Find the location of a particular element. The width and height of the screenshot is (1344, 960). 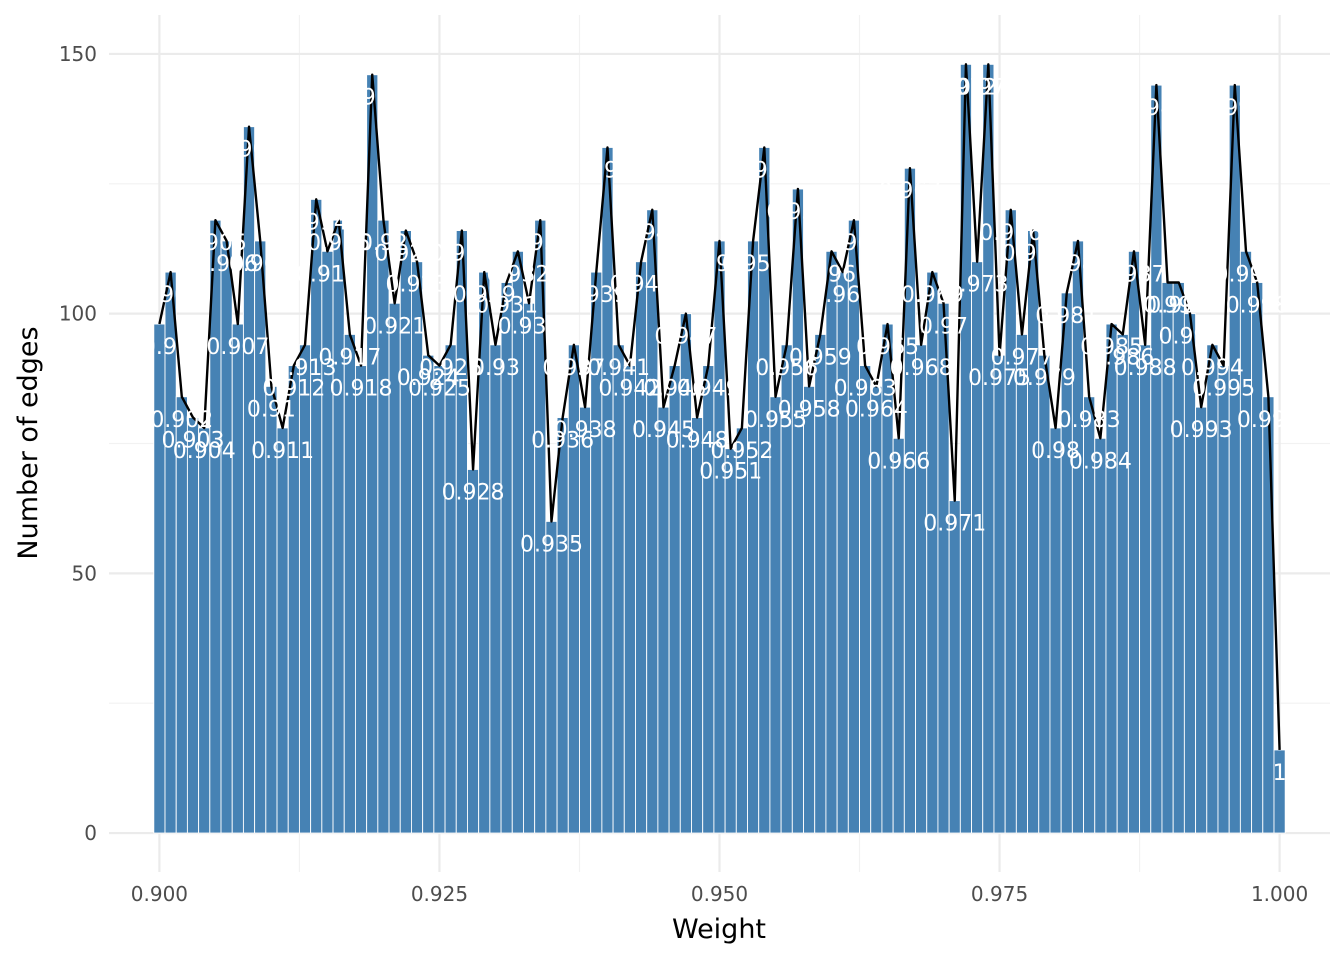

bar-label: 0.926 is located at coordinates (450, 368).